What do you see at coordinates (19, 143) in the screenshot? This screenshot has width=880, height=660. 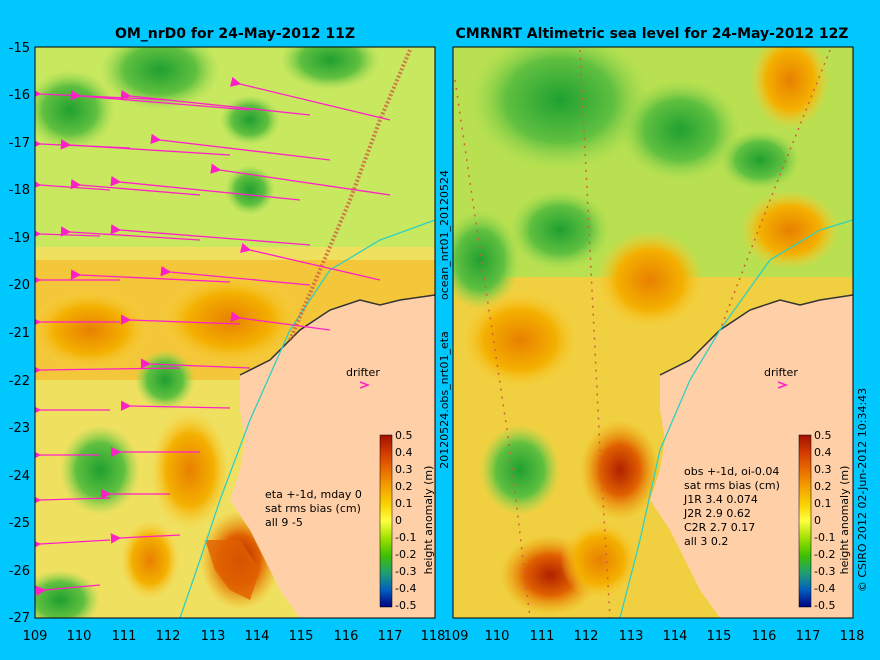 I see `y-tick: -17` at bounding box center [19, 143].